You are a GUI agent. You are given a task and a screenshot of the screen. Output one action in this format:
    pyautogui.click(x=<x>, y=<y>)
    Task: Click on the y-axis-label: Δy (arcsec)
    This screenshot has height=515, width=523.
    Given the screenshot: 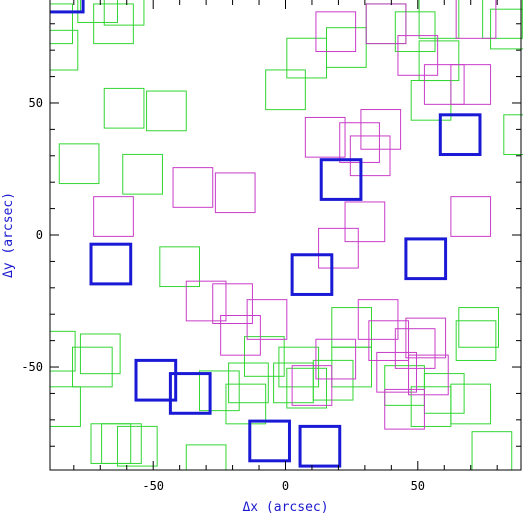 What is the action you would take?
    pyautogui.click(x=8, y=235)
    